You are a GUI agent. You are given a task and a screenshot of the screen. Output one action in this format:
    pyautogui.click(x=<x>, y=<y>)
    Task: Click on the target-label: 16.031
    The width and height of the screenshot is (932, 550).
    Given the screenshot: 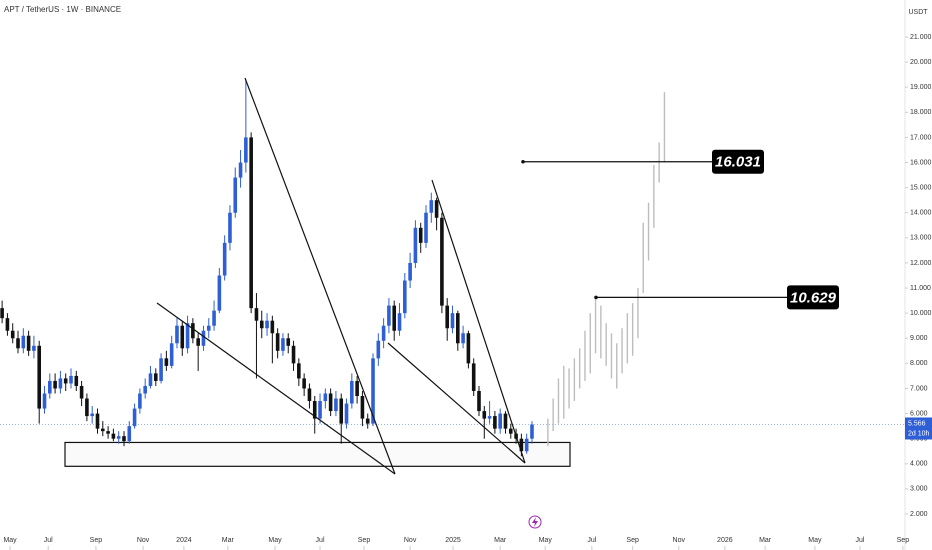 What is the action you would take?
    pyautogui.click(x=738, y=162)
    